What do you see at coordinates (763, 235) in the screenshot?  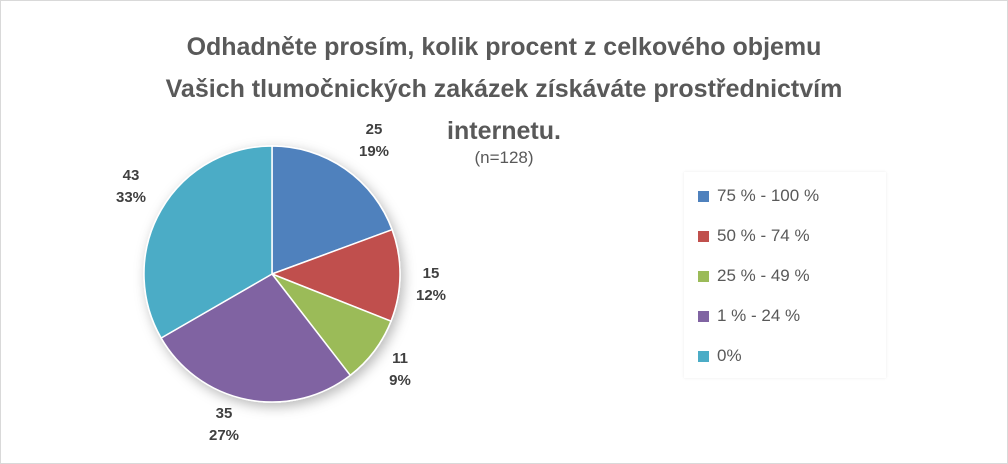 I see `legend-label: 50 % - 74 %` at bounding box center [763, 235].